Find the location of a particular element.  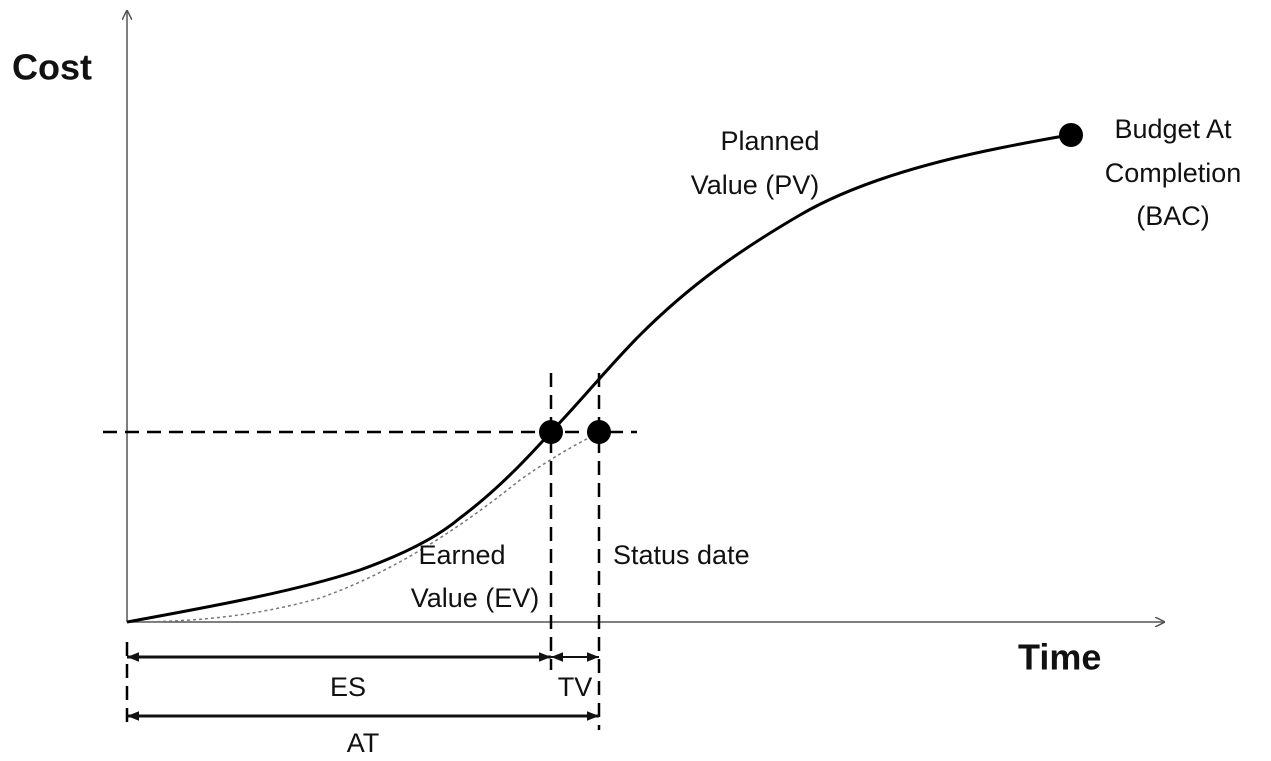

pv-label: Value (PV) is located at coordinates (755, 185).